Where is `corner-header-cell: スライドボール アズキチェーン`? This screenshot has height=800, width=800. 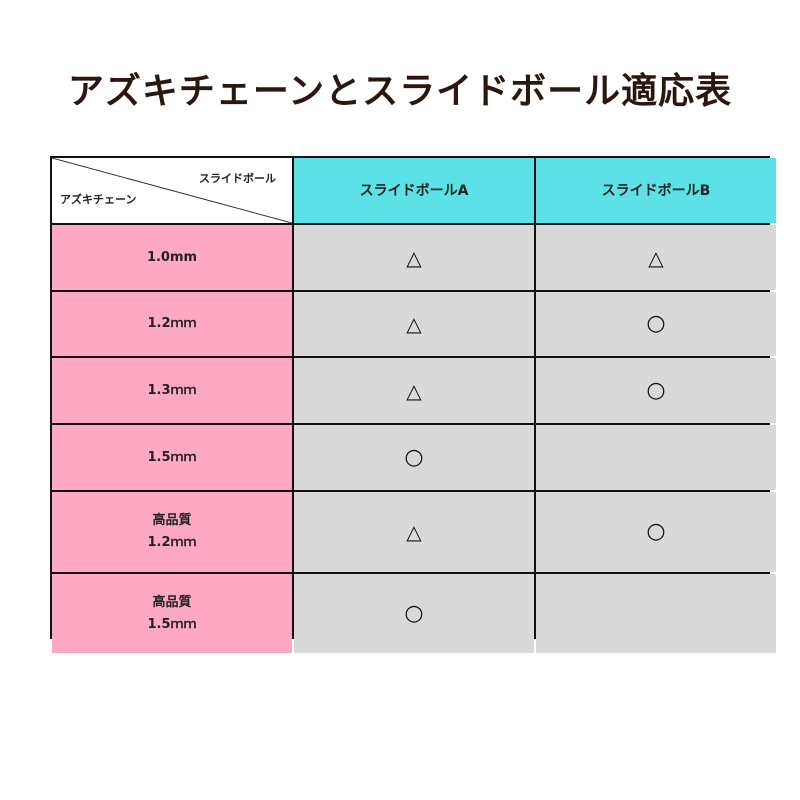
corner-header-cell: スライドボール アズキチェーン is located at coordinates (172, 190).